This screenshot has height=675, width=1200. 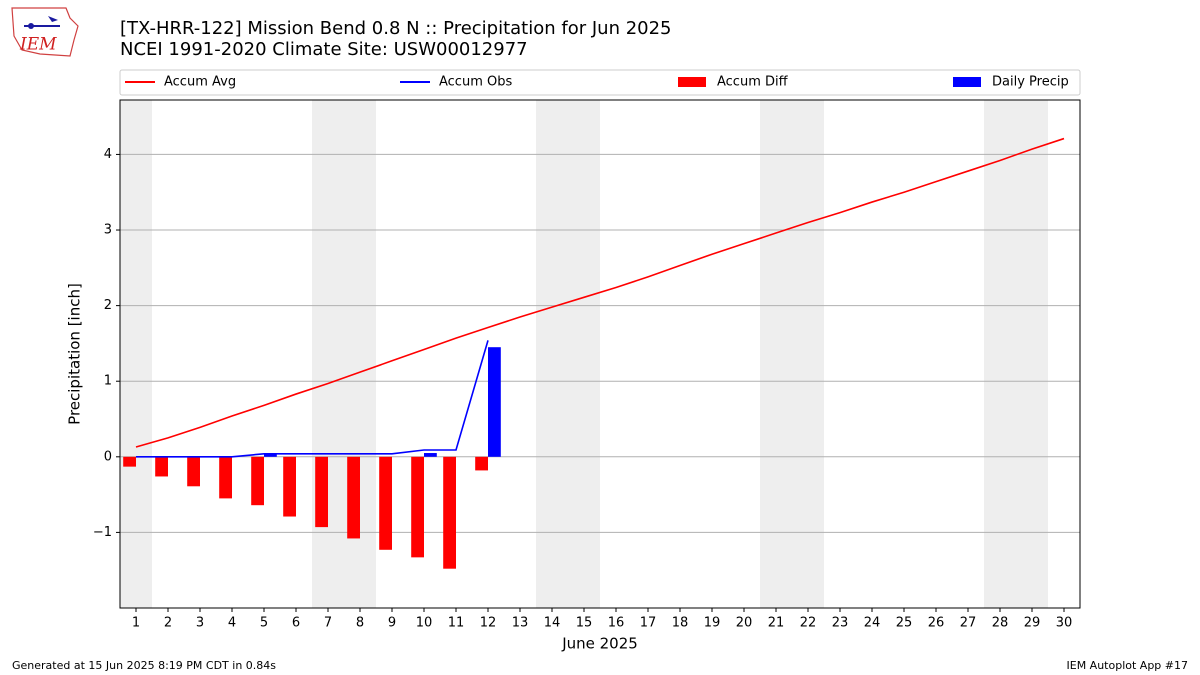 I want to click on x-tick-label: 8, so click(x=360, y=623).